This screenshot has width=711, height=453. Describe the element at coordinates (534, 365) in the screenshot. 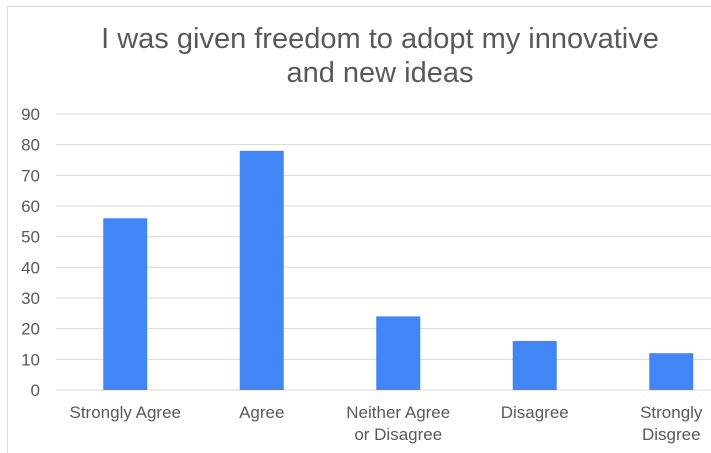

I see `bar-disagree` at that location.